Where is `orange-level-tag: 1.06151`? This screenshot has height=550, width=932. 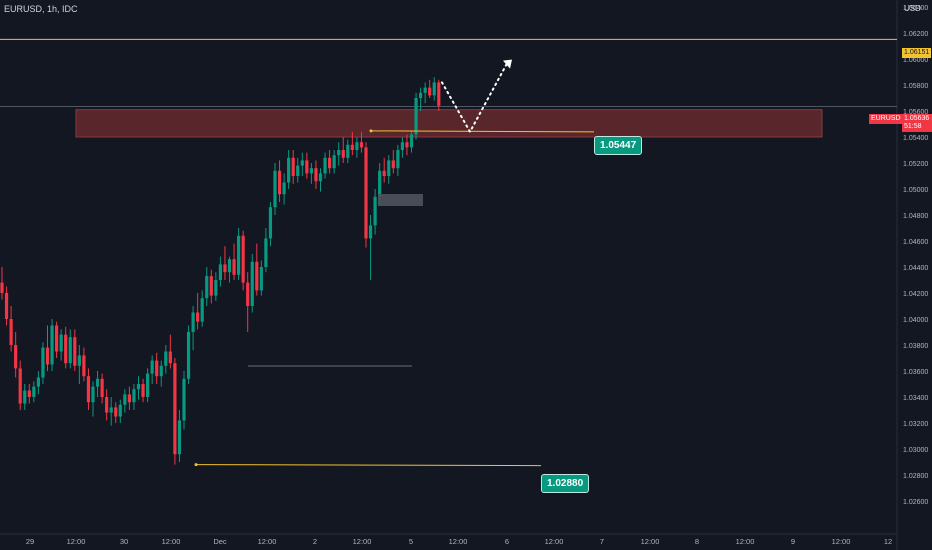 orange-level-tag: 1.06151 is located at coordinates (917, 53).